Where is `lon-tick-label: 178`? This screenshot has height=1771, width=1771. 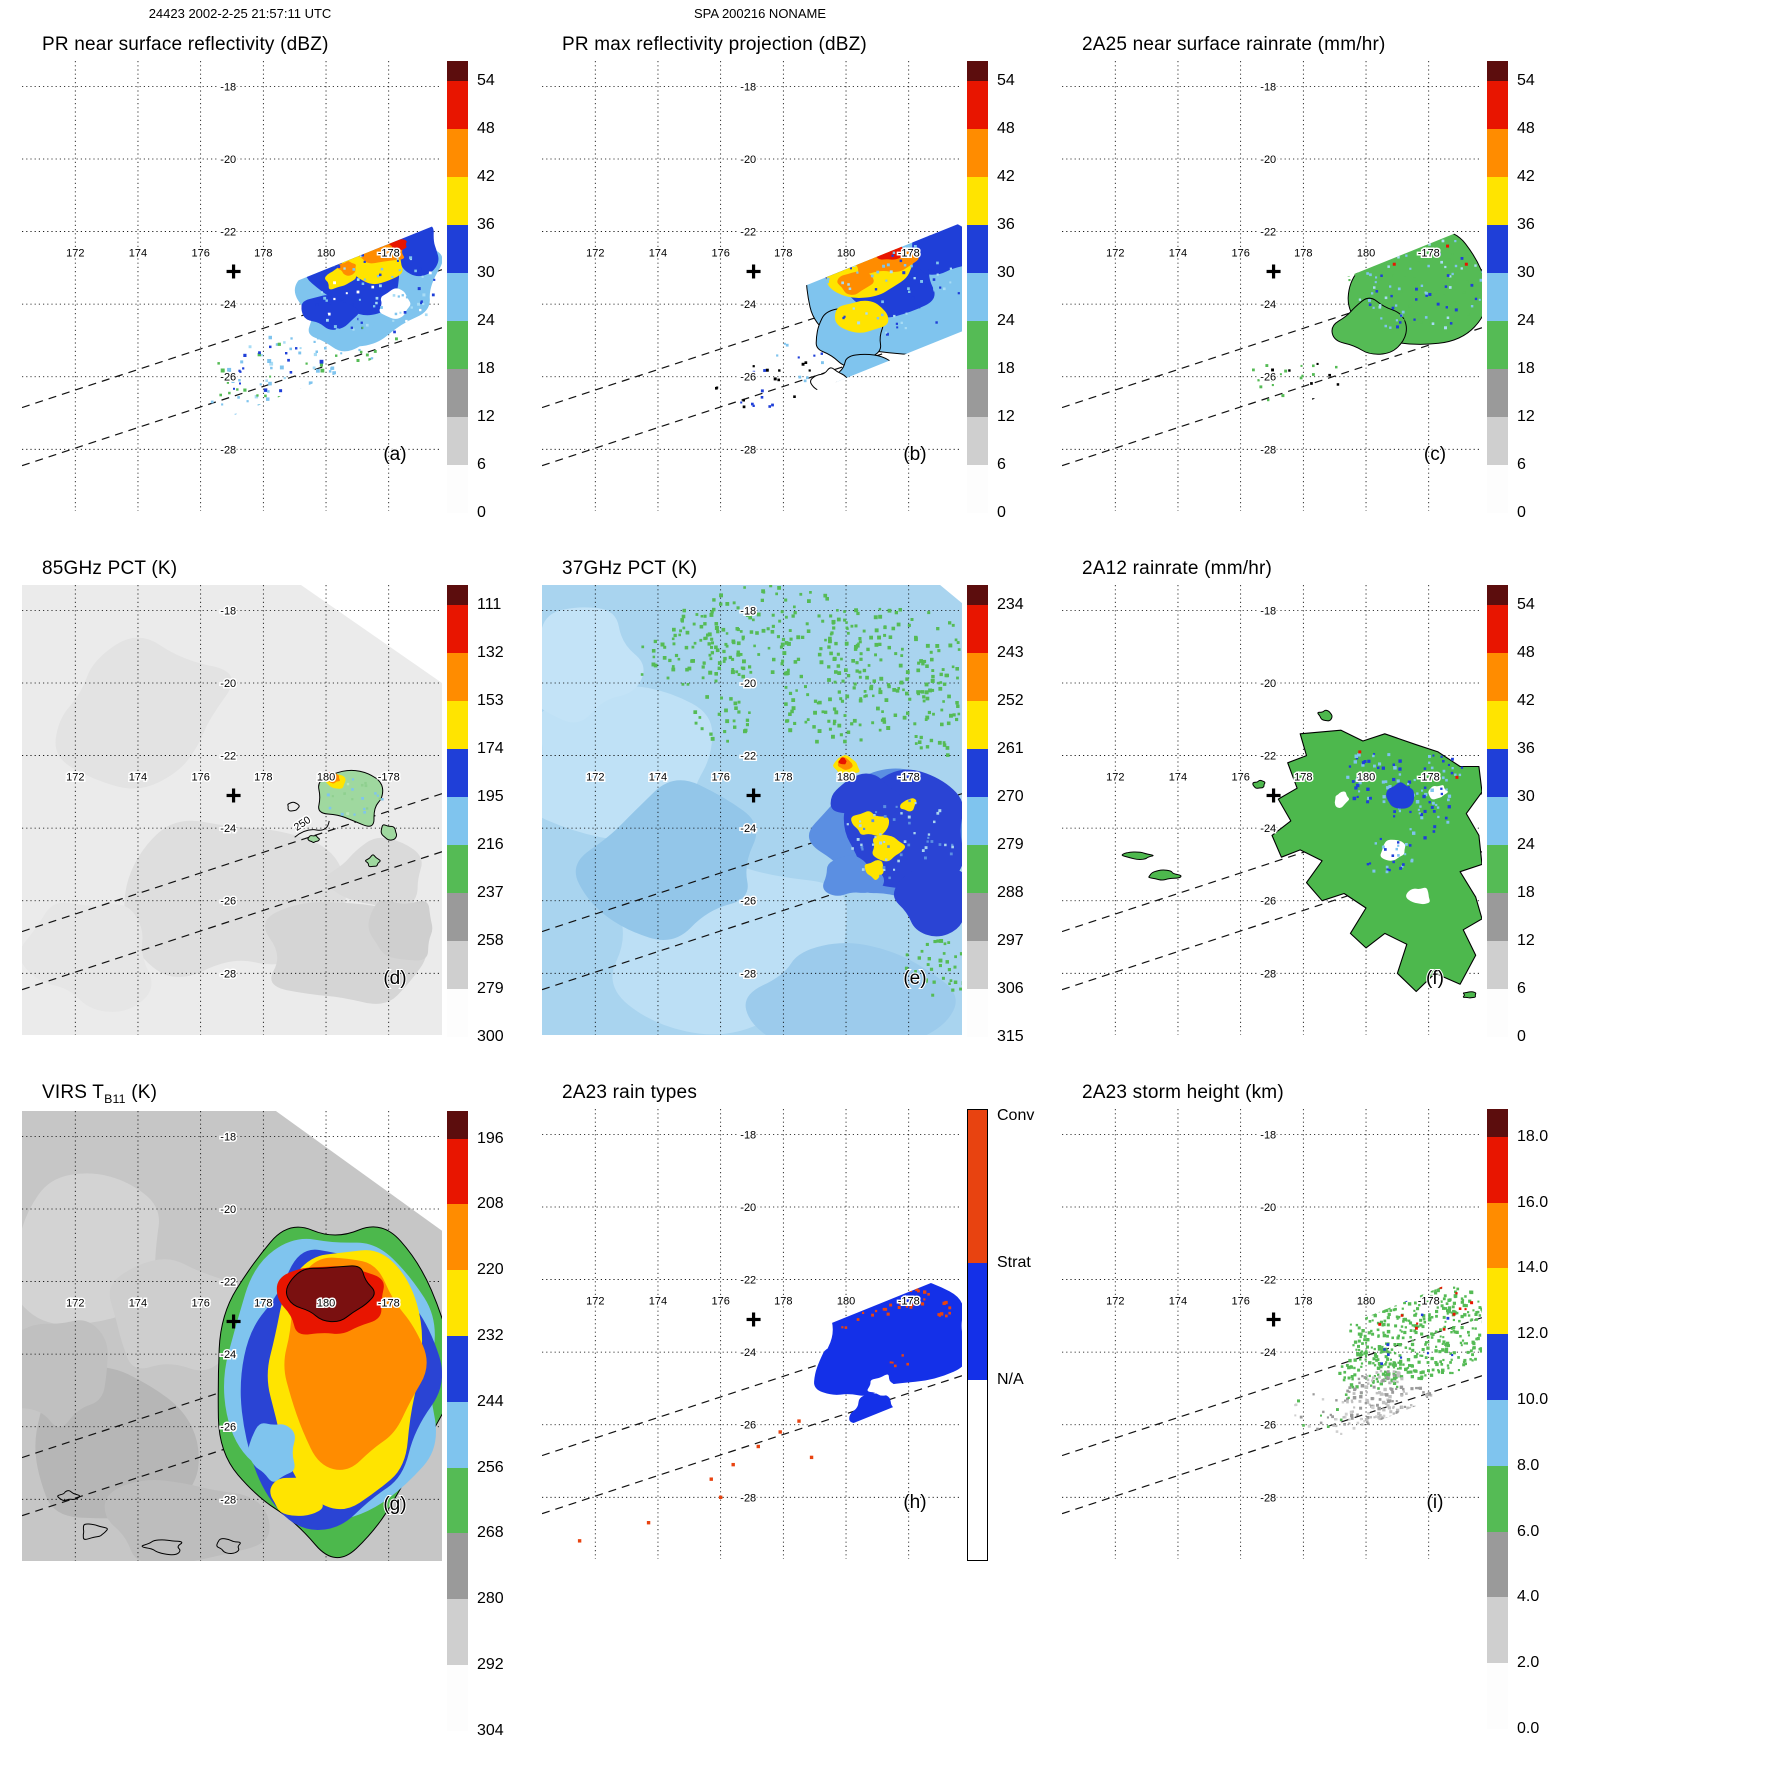 lon-tick-label: 178 is located at coordinates (783, 253).